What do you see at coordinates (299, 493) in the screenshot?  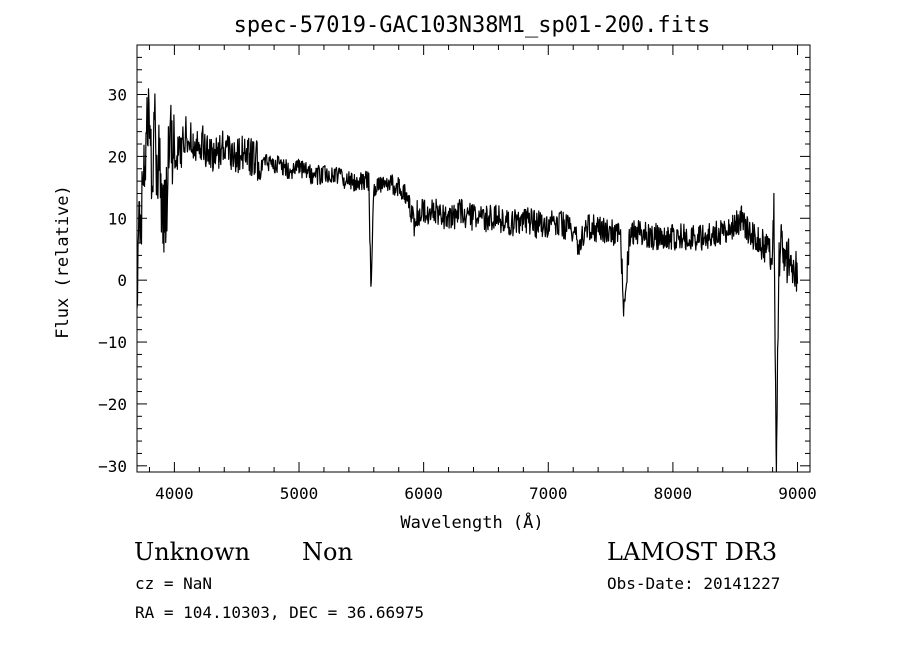 I see `x-tick-label: 5000` at bounding box center [299, 493].